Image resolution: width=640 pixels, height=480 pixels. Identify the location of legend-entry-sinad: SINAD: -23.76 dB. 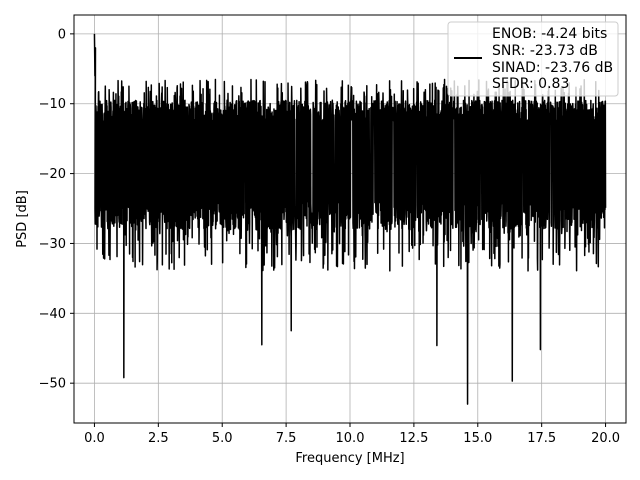
(552, 68).